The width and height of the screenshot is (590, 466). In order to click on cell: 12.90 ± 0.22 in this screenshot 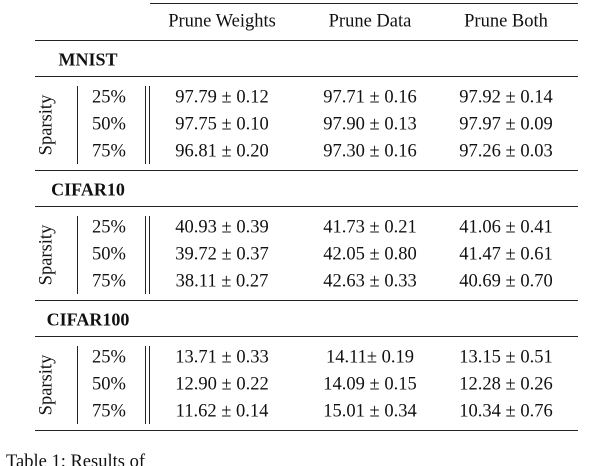, I will do `click(222, 384)`.